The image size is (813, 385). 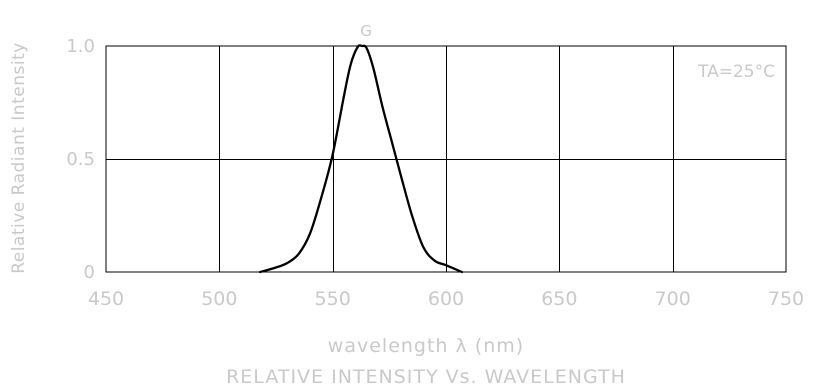 I want to click on curve-label: G, so click(x=366, y=31).